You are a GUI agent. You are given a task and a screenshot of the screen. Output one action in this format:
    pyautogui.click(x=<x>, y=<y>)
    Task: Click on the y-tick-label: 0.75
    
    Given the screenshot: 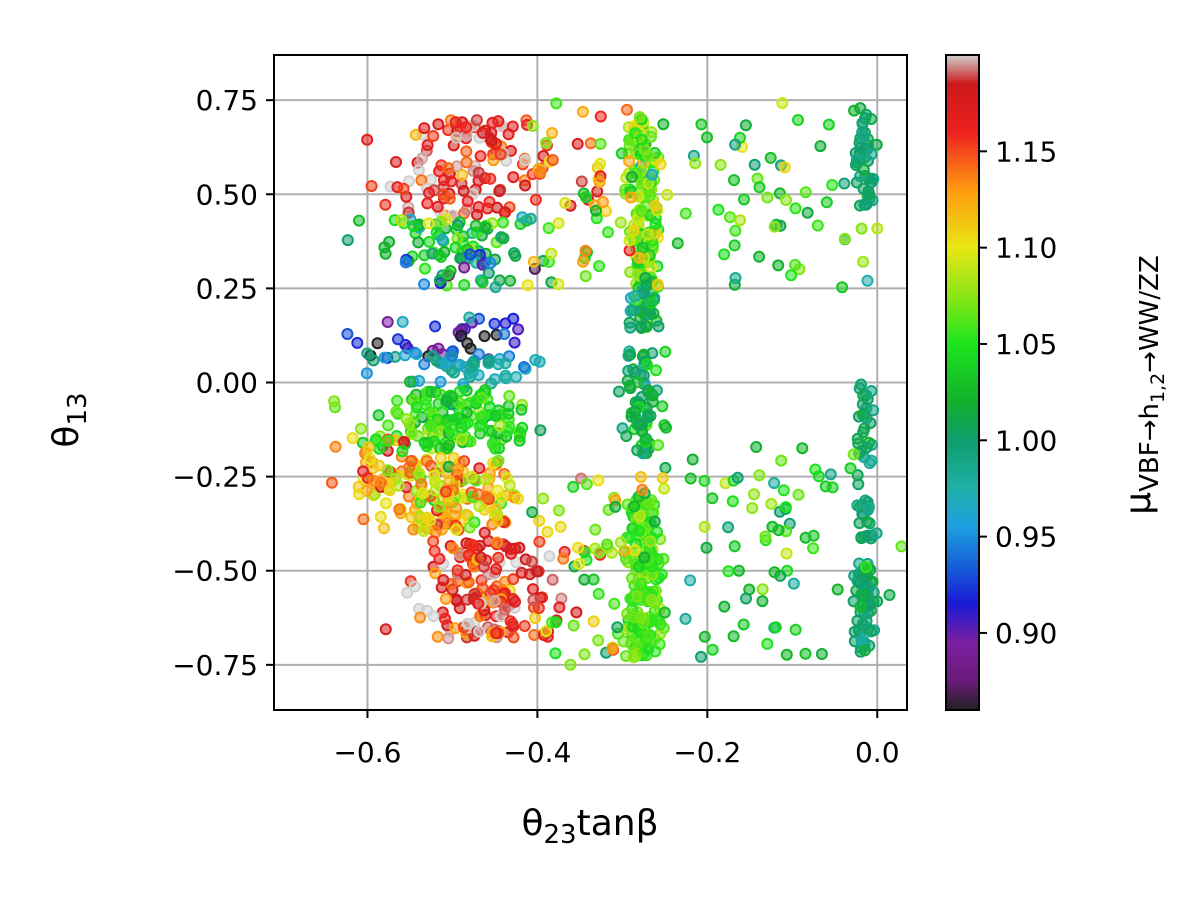 What is the action you would take?
    pyautogui.click(x=227, y=100)
    